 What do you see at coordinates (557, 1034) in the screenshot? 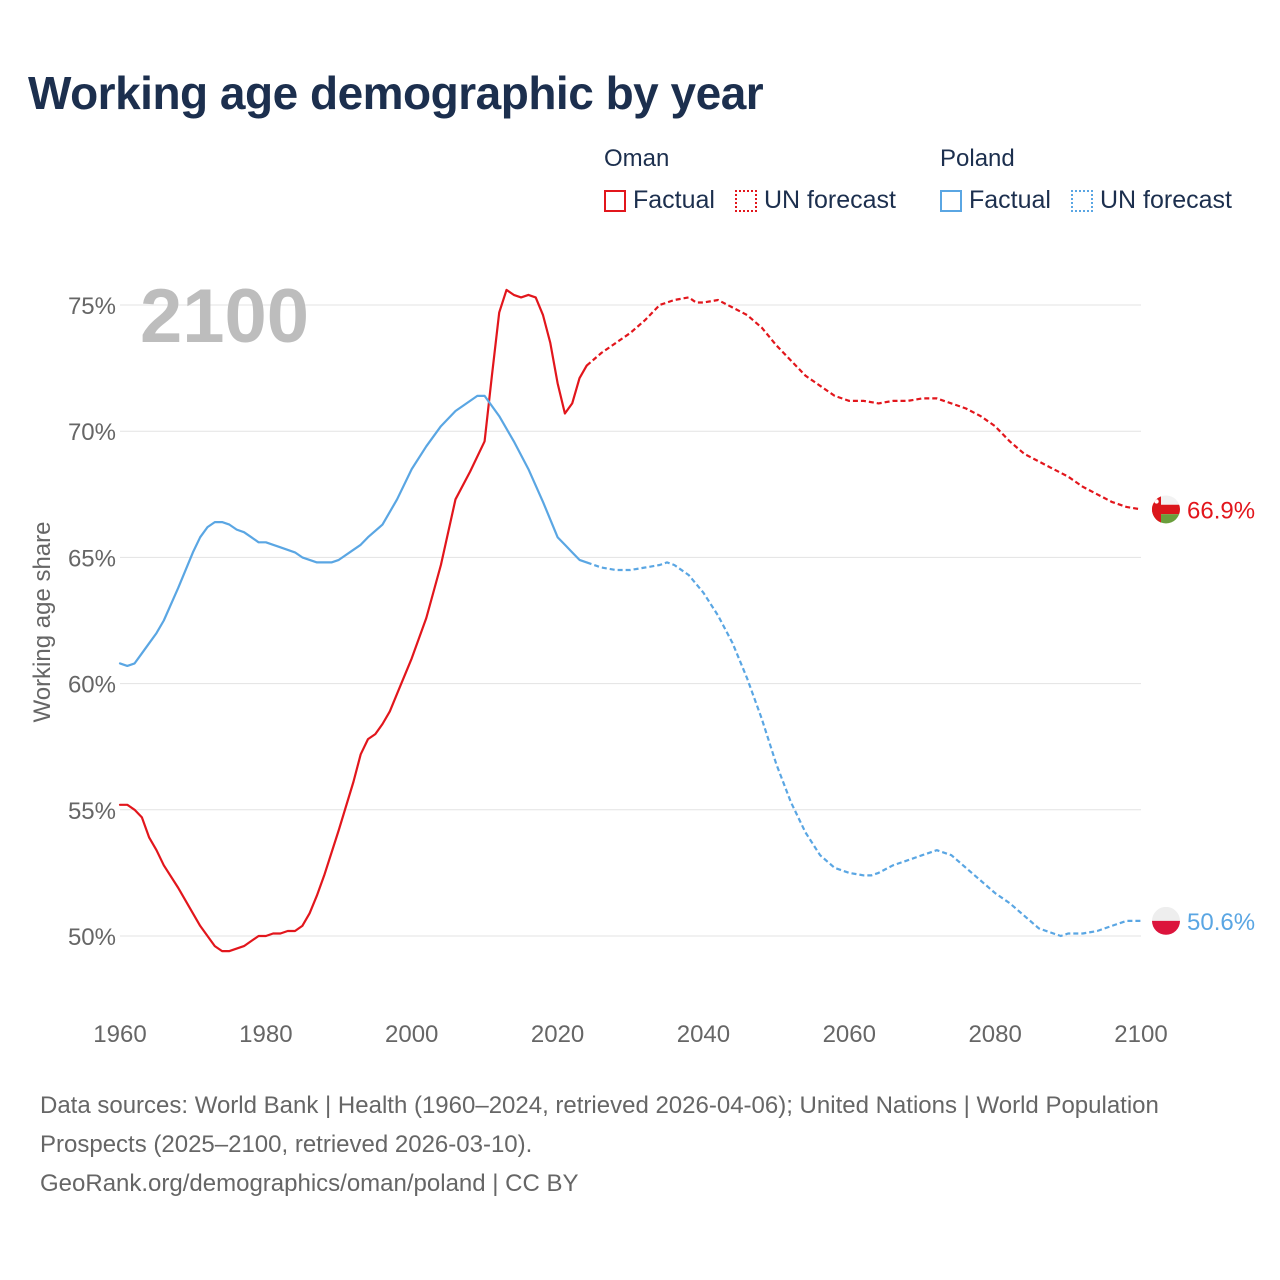
I see `x-tick-label: 2020` at bounding box center [557, 1034].